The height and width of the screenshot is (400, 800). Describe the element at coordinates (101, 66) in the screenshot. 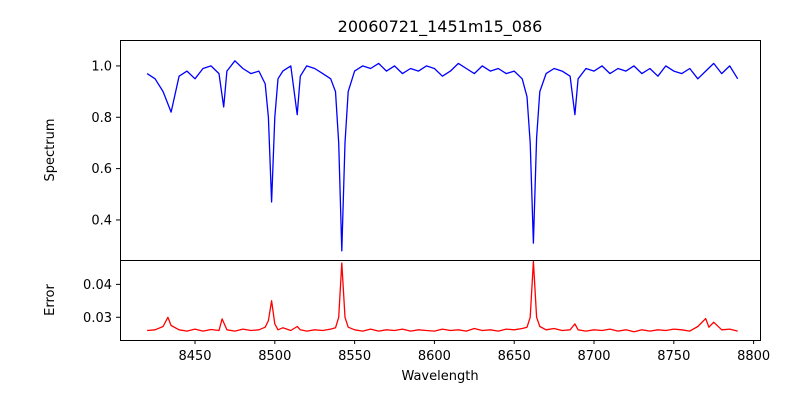

I see `y-tick-label: 1.0` at that location.